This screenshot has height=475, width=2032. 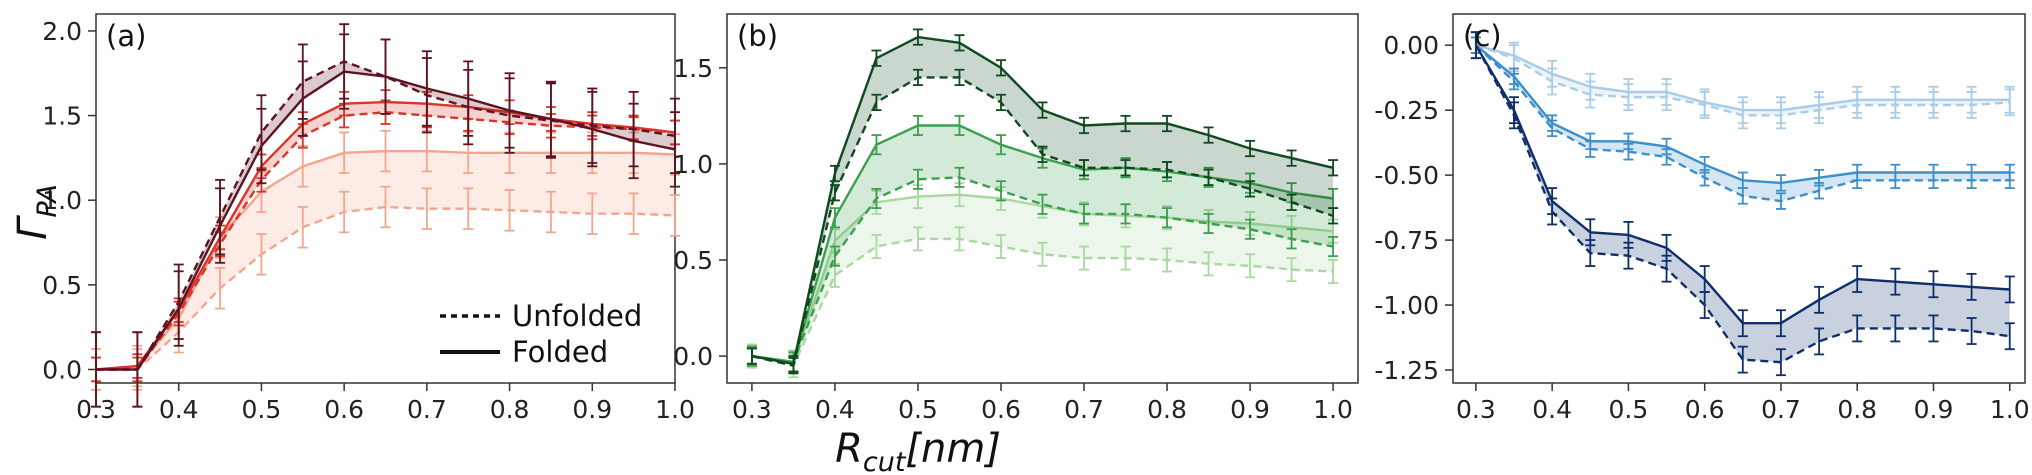 What do you see at coordinates (1482, 36) in the screenshot?
I see `panel-c-label: (c)` at bounding box center [1482, 36].